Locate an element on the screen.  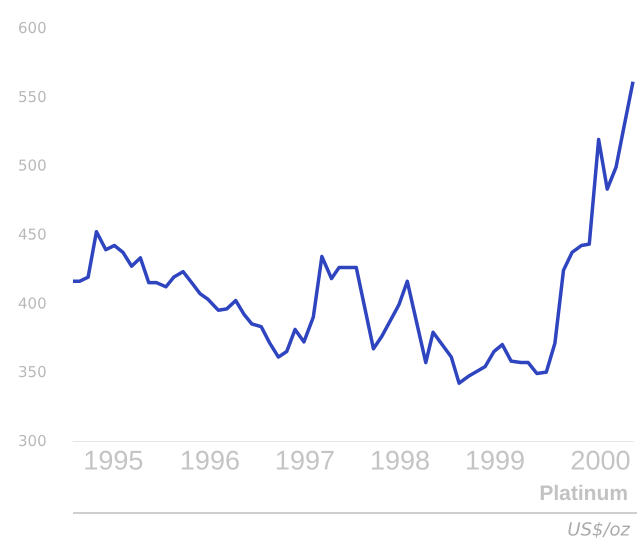
y-tick-label: 600 is located at coordinates (32, 28).